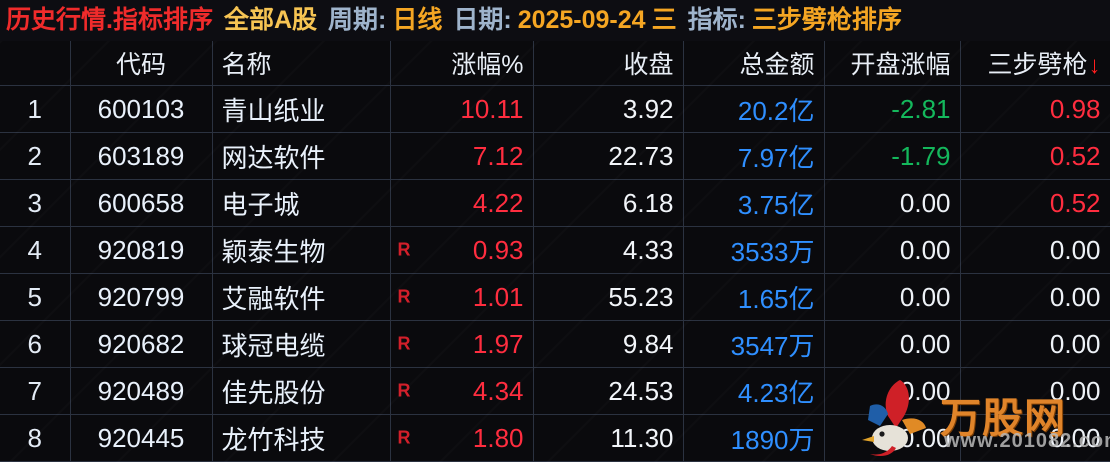 The height and width of the screenshot is (462, 1110). Describe the element at coordinates (141, 109) in the screenshot. I see `cell-code: 600103` at that location.